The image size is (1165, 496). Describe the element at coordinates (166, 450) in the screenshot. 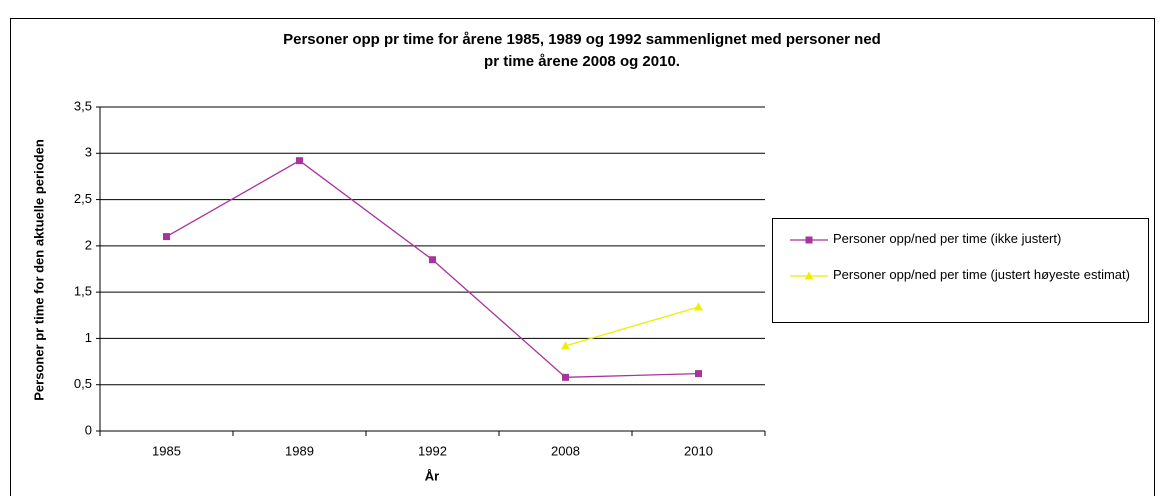

I see `x-tick-label: 1985` at that location.